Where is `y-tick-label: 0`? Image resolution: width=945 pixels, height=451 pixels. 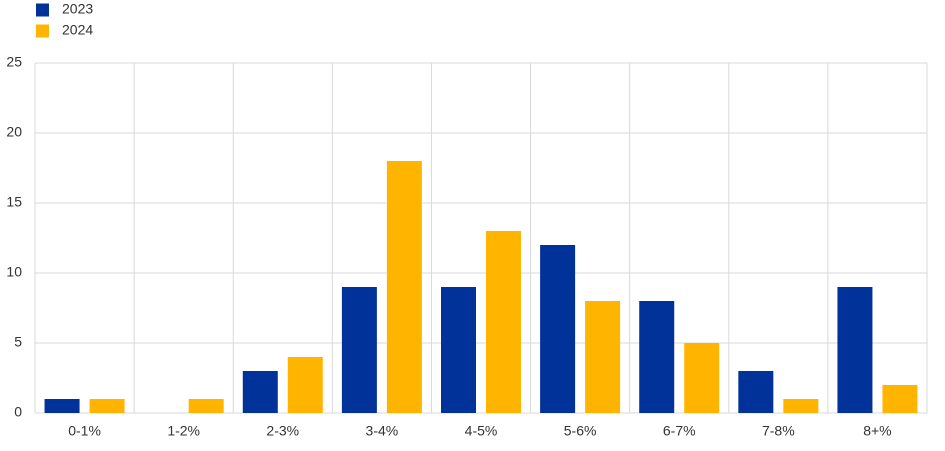 y-tick-label: 0 is located at coordinates (18, 412).